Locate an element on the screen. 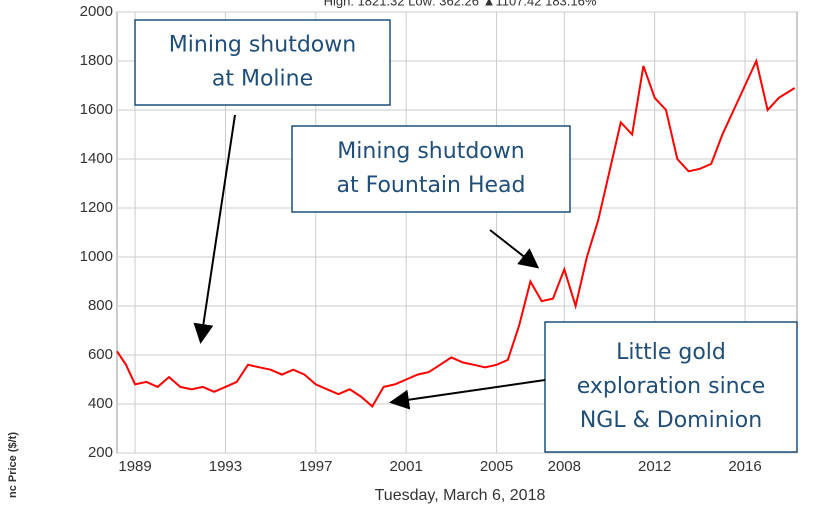 This screenshot has height=509, width=823. y-axis-title: nc Price ($/t) is located at coordinates (13, 465).